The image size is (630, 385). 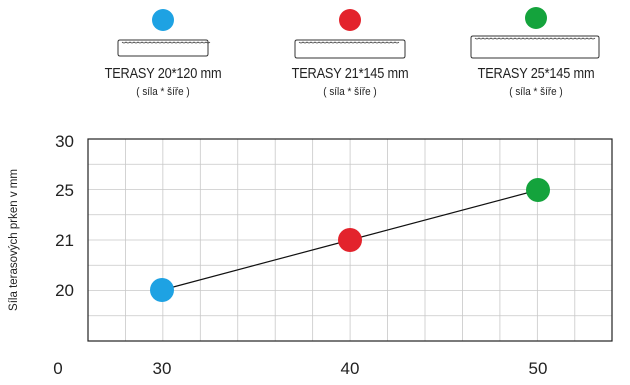 What do you see at coordinates (64, 141) in the screenshot?
I see `y-tick-label: 30` at bounding box center [64, 141].